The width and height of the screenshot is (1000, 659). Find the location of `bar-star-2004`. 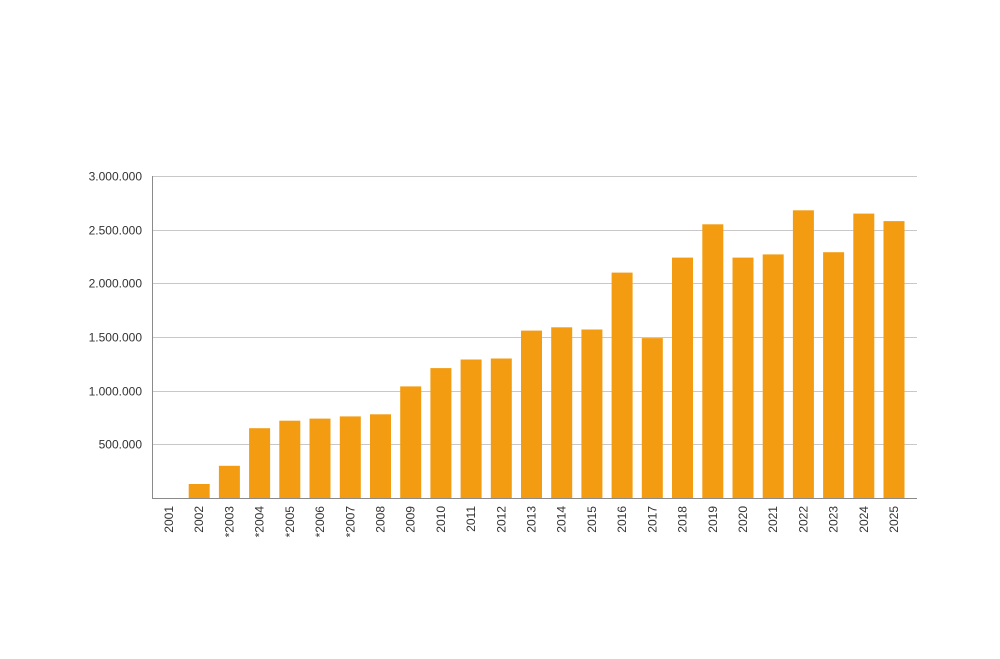

bar-star-2004 is located at coordinates (260, 463).